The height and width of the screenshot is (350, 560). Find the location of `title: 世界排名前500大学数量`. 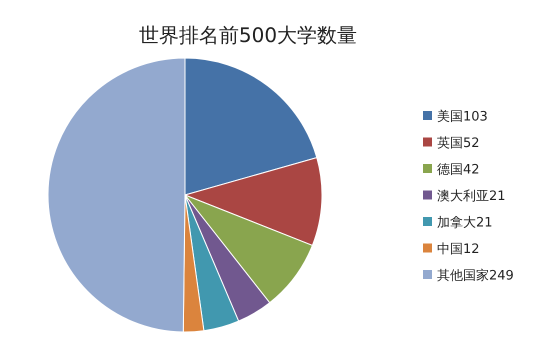

title: 世界排名前500大学数量 is located at coordinates (248, 35).